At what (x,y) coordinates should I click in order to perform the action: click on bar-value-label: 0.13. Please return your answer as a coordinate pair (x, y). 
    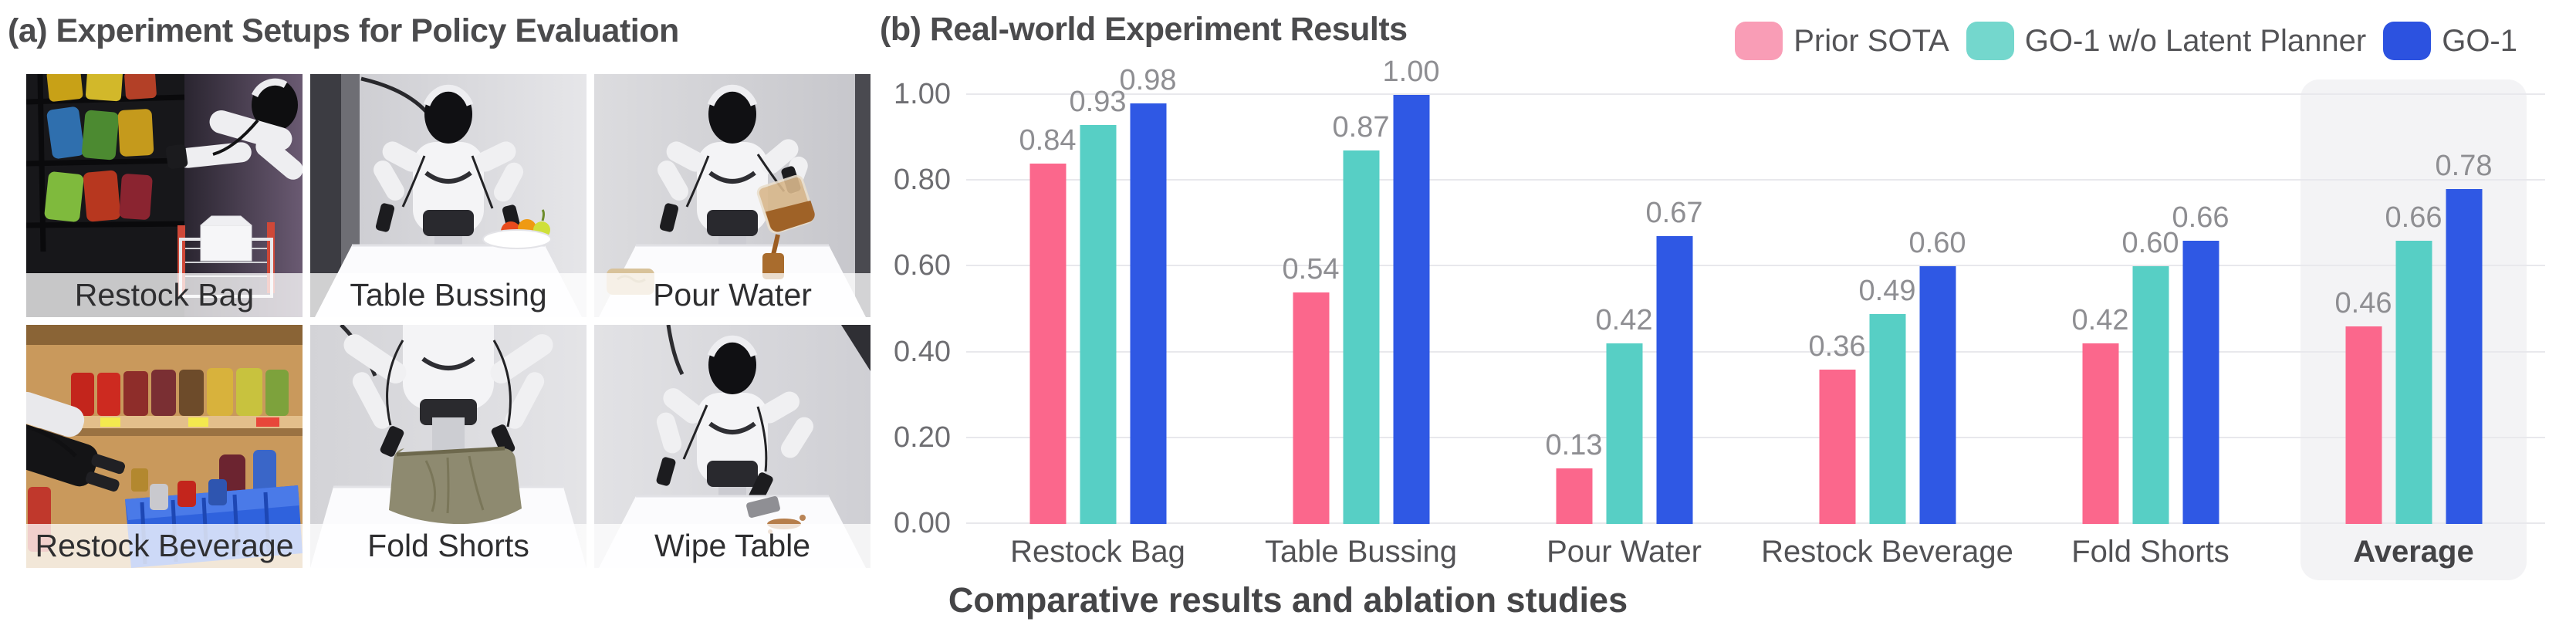
    Looking at the image, I should click on (1574, 444).